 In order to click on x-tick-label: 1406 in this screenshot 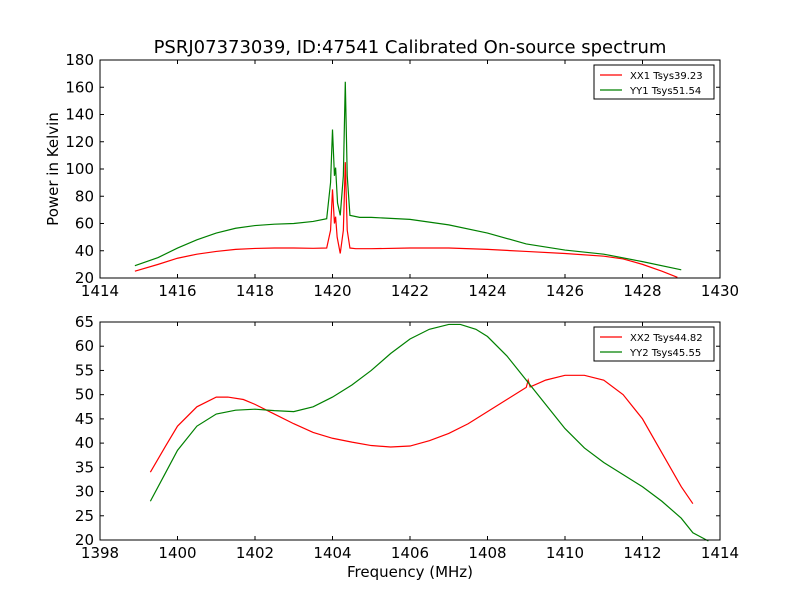, I will do `click(410, 553)`.